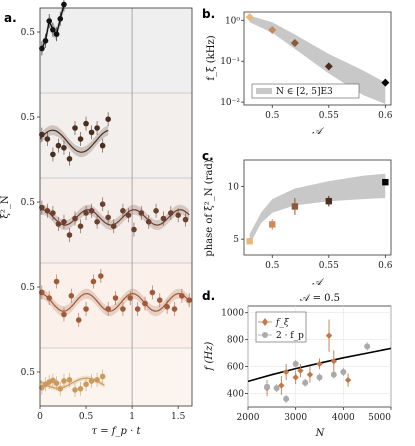 The image size is (415, 446). Describe the element at coordinates (385, 116) in the screenshot. I see `panel-b-xtick-label: 0.6` at that location.